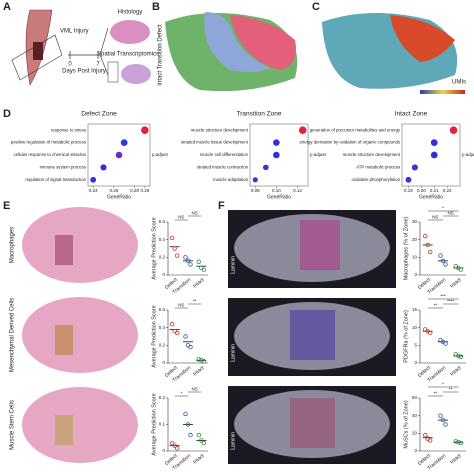  Describe the element at coordinates (6, 206) in the screenshot. I see `panel-letter: E` at that location.